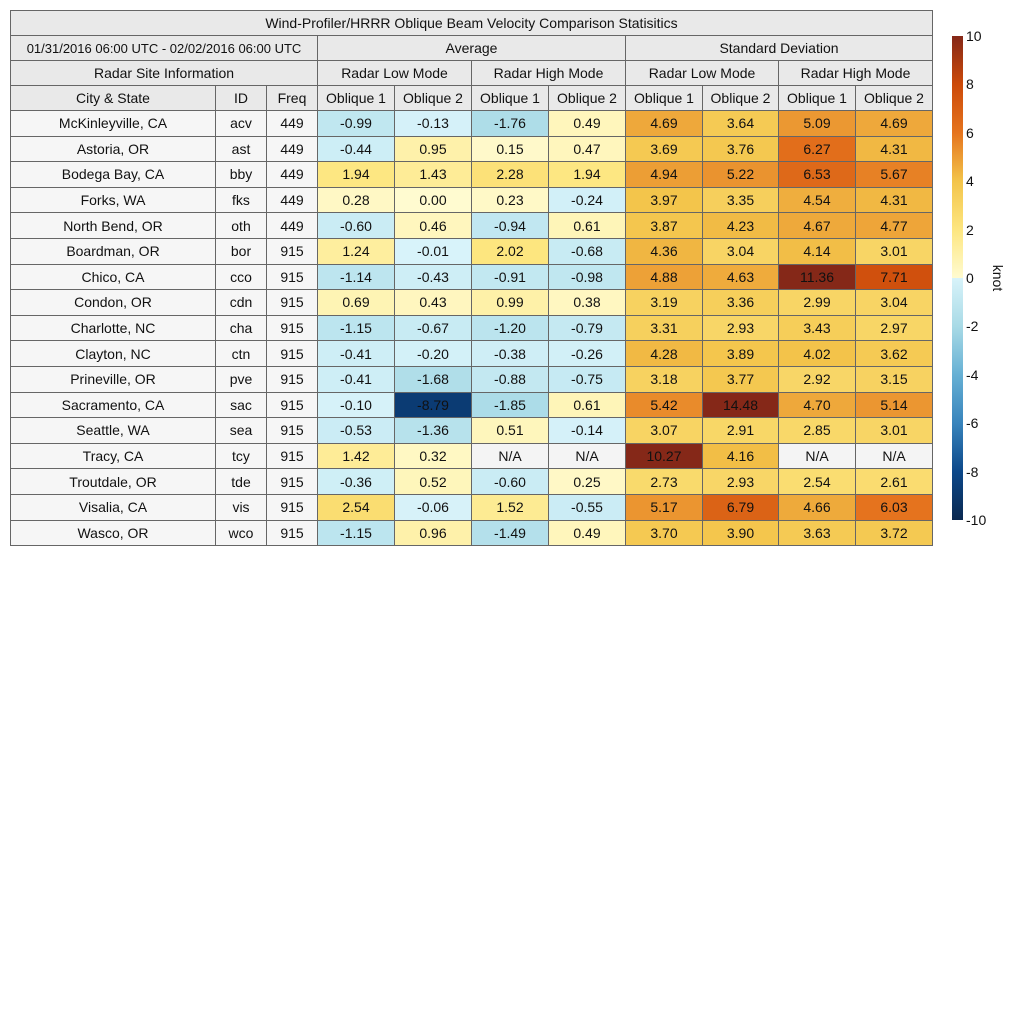  Describe the element at coordinates (740, 174) in the screenshot. I see `value-cell: 5.22` at that location.